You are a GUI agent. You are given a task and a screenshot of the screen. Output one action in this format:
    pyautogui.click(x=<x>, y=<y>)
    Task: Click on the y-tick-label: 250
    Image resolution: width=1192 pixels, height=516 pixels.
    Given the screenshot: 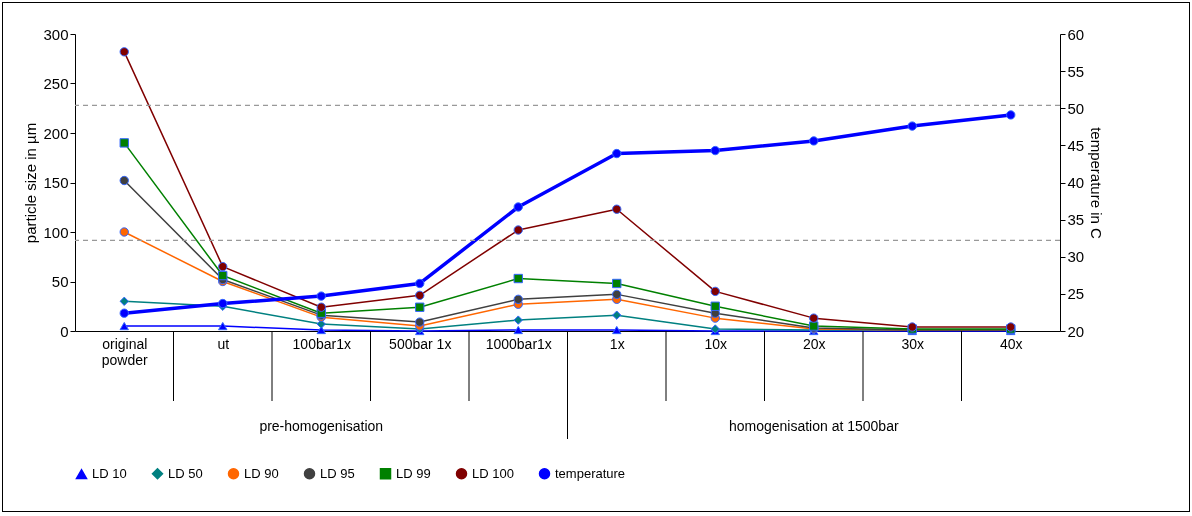 What is the action you would take?
    pyautogui.click(x=56, y=83)
    